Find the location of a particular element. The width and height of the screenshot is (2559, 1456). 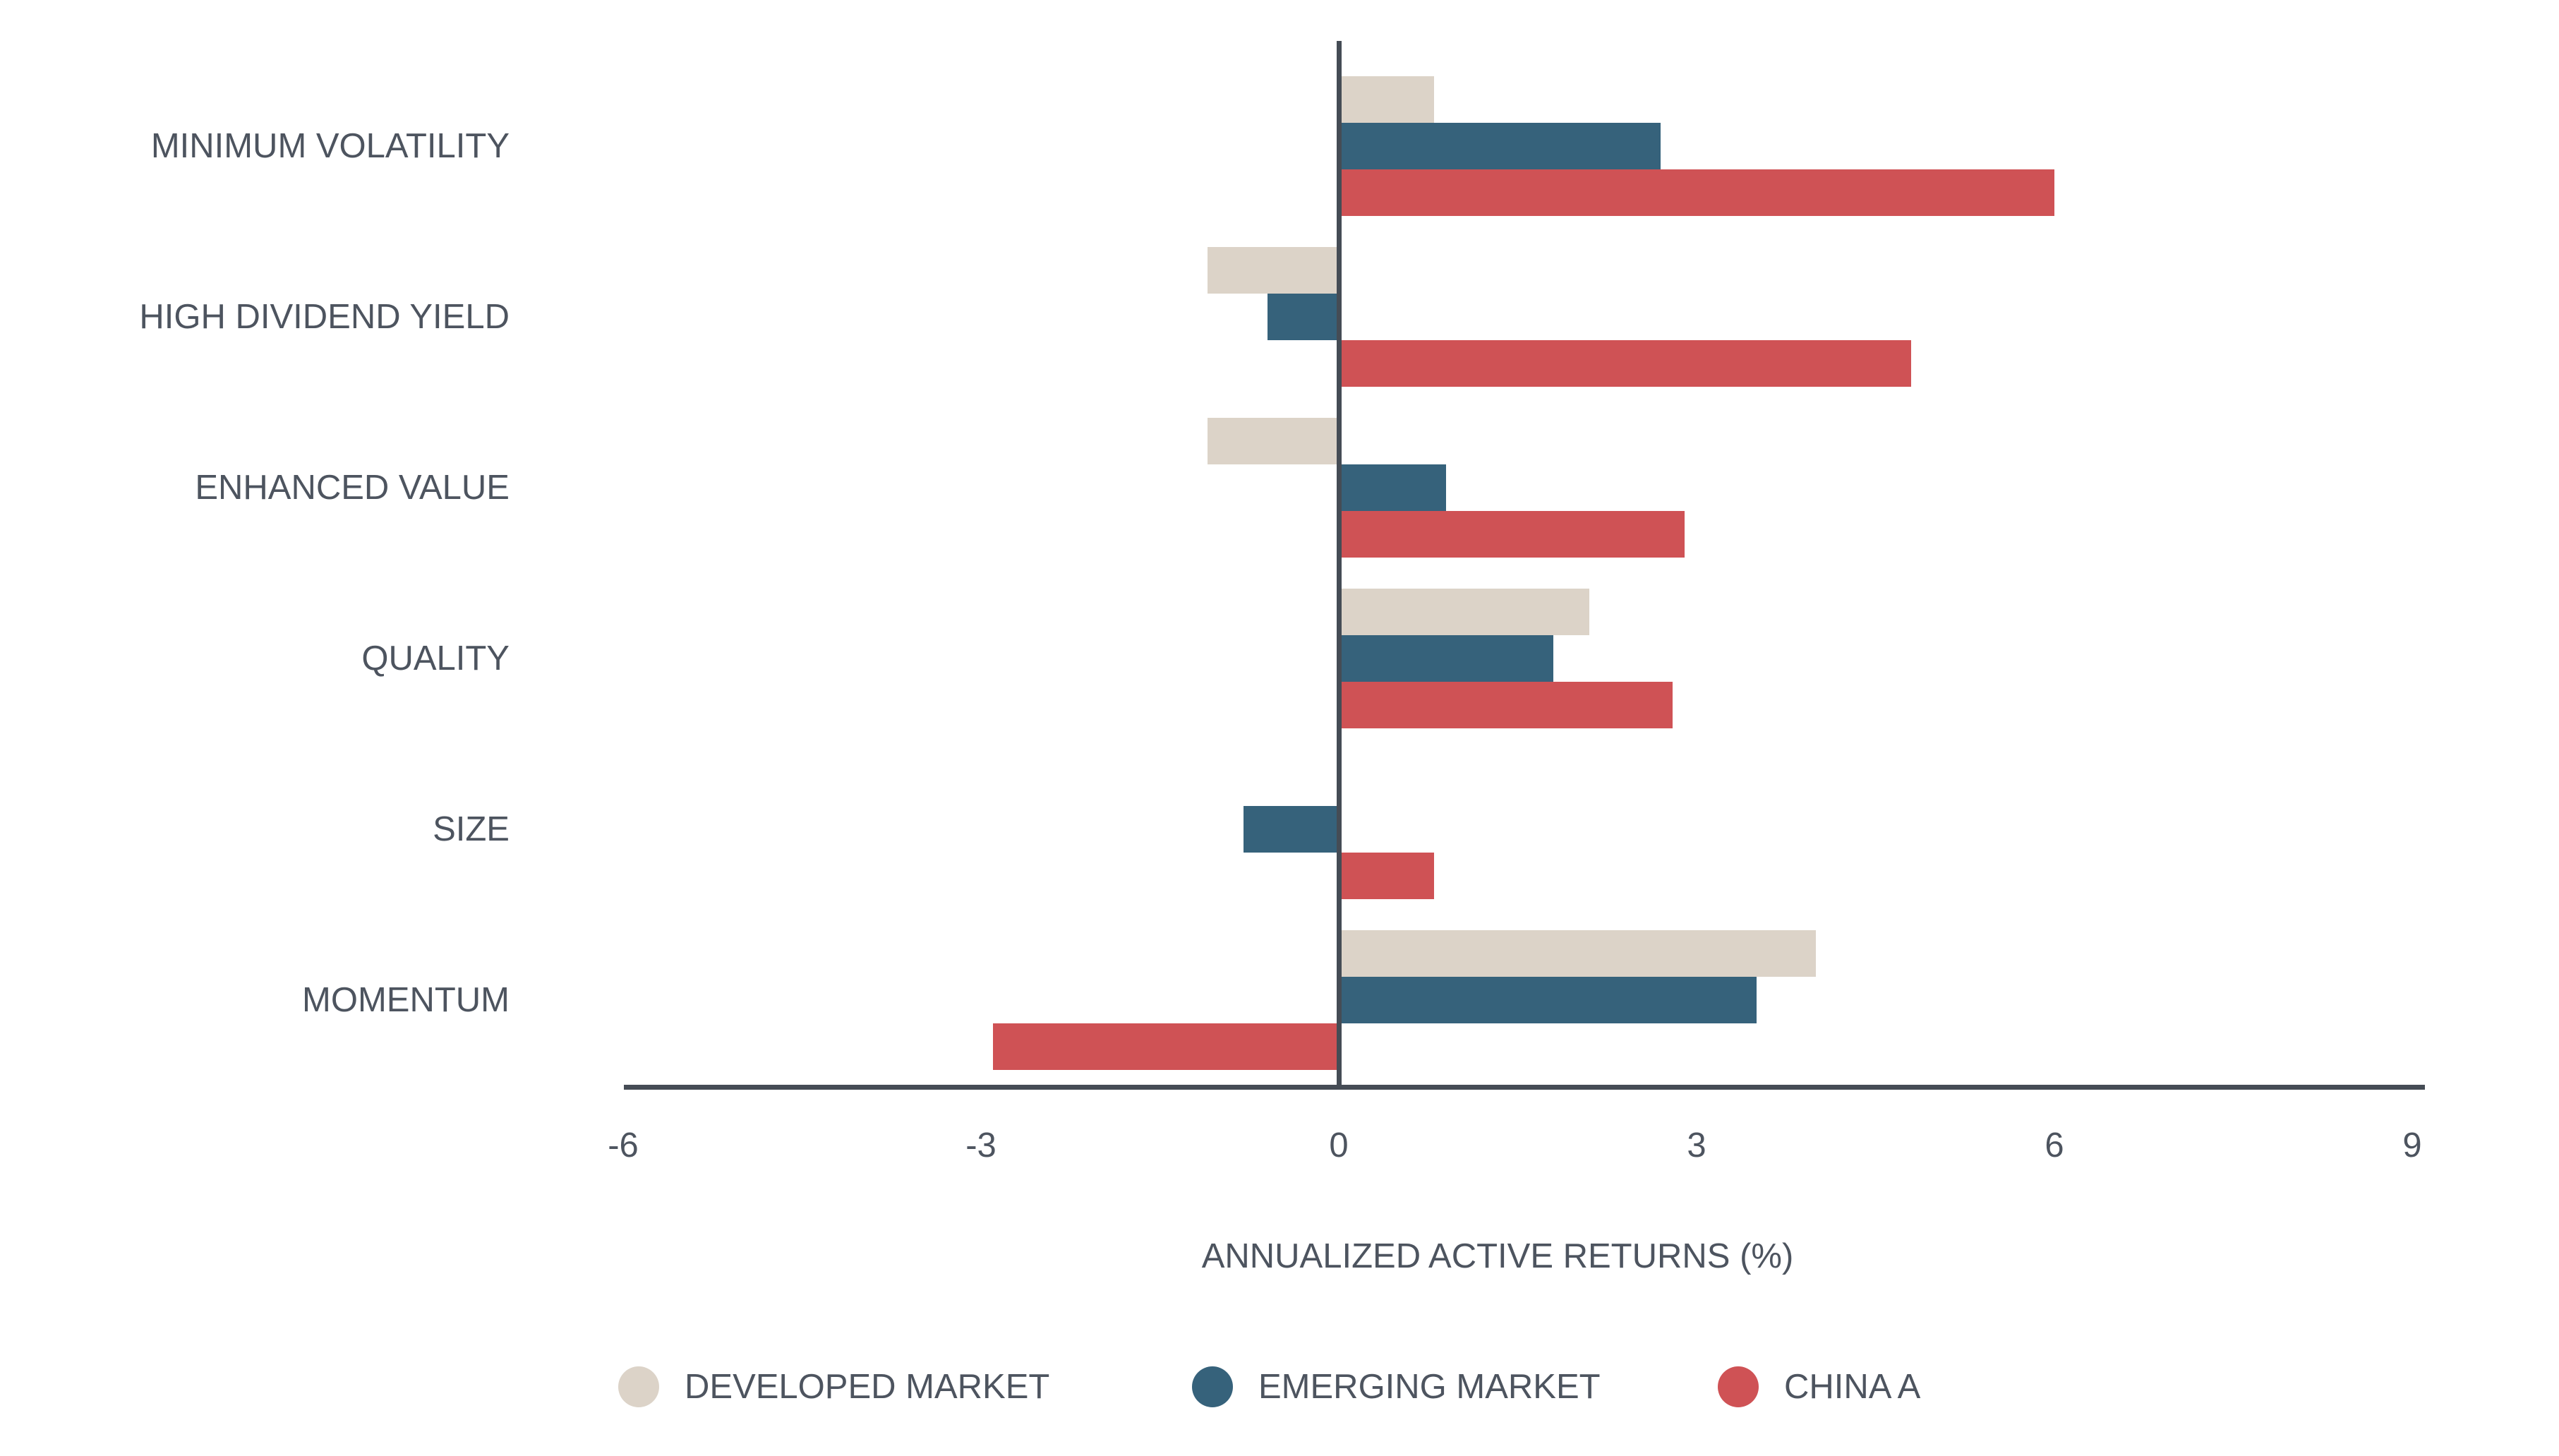

x-tick-label--3: -3 is located at coordinates (981, 1145).